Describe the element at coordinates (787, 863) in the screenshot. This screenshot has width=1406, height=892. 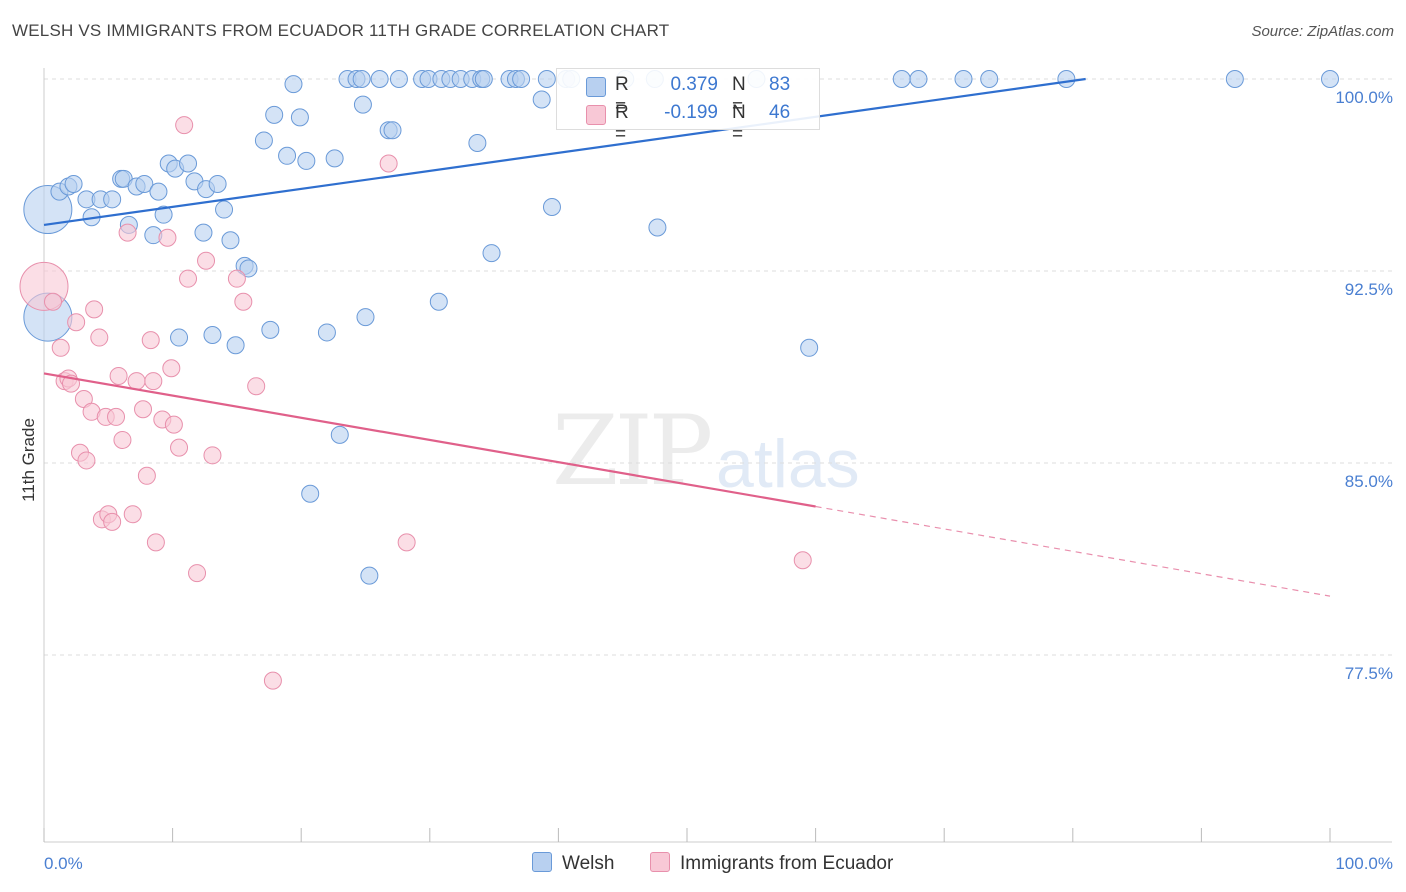
I see `bottom-ecuador-label: Immigrants from Ecuador` at that location.